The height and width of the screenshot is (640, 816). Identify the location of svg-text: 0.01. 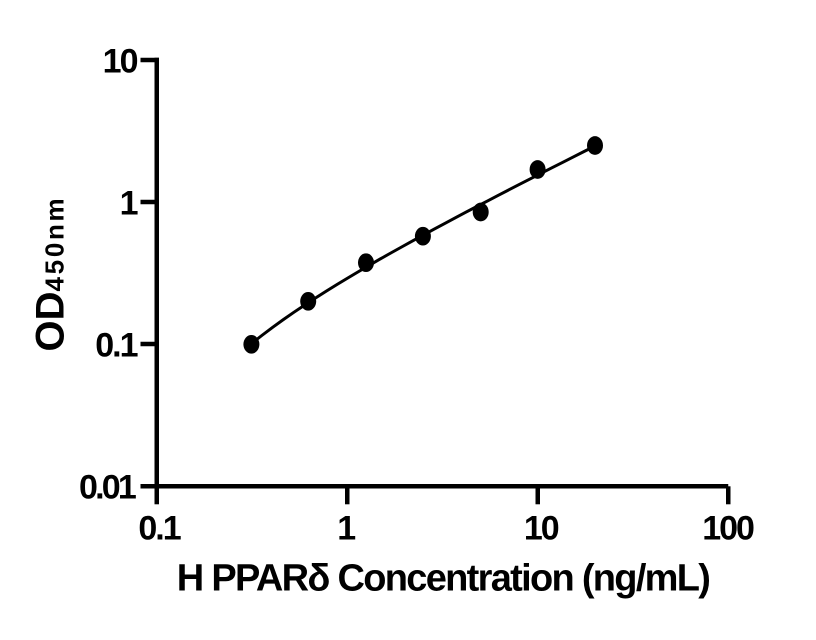
(107, 488).